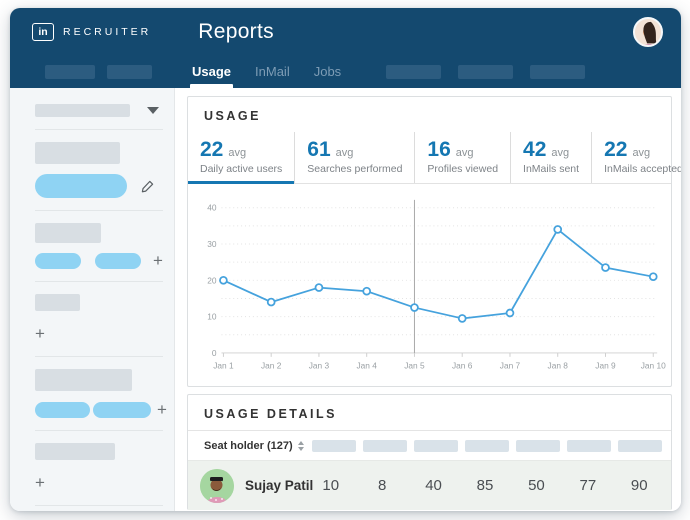 The height and width of the screenshot is (520, 690). What do you see at coordinates (107, 31) in the screenshot?
I see `brand-name: RECRUITER` at bounding box center [107, 31].